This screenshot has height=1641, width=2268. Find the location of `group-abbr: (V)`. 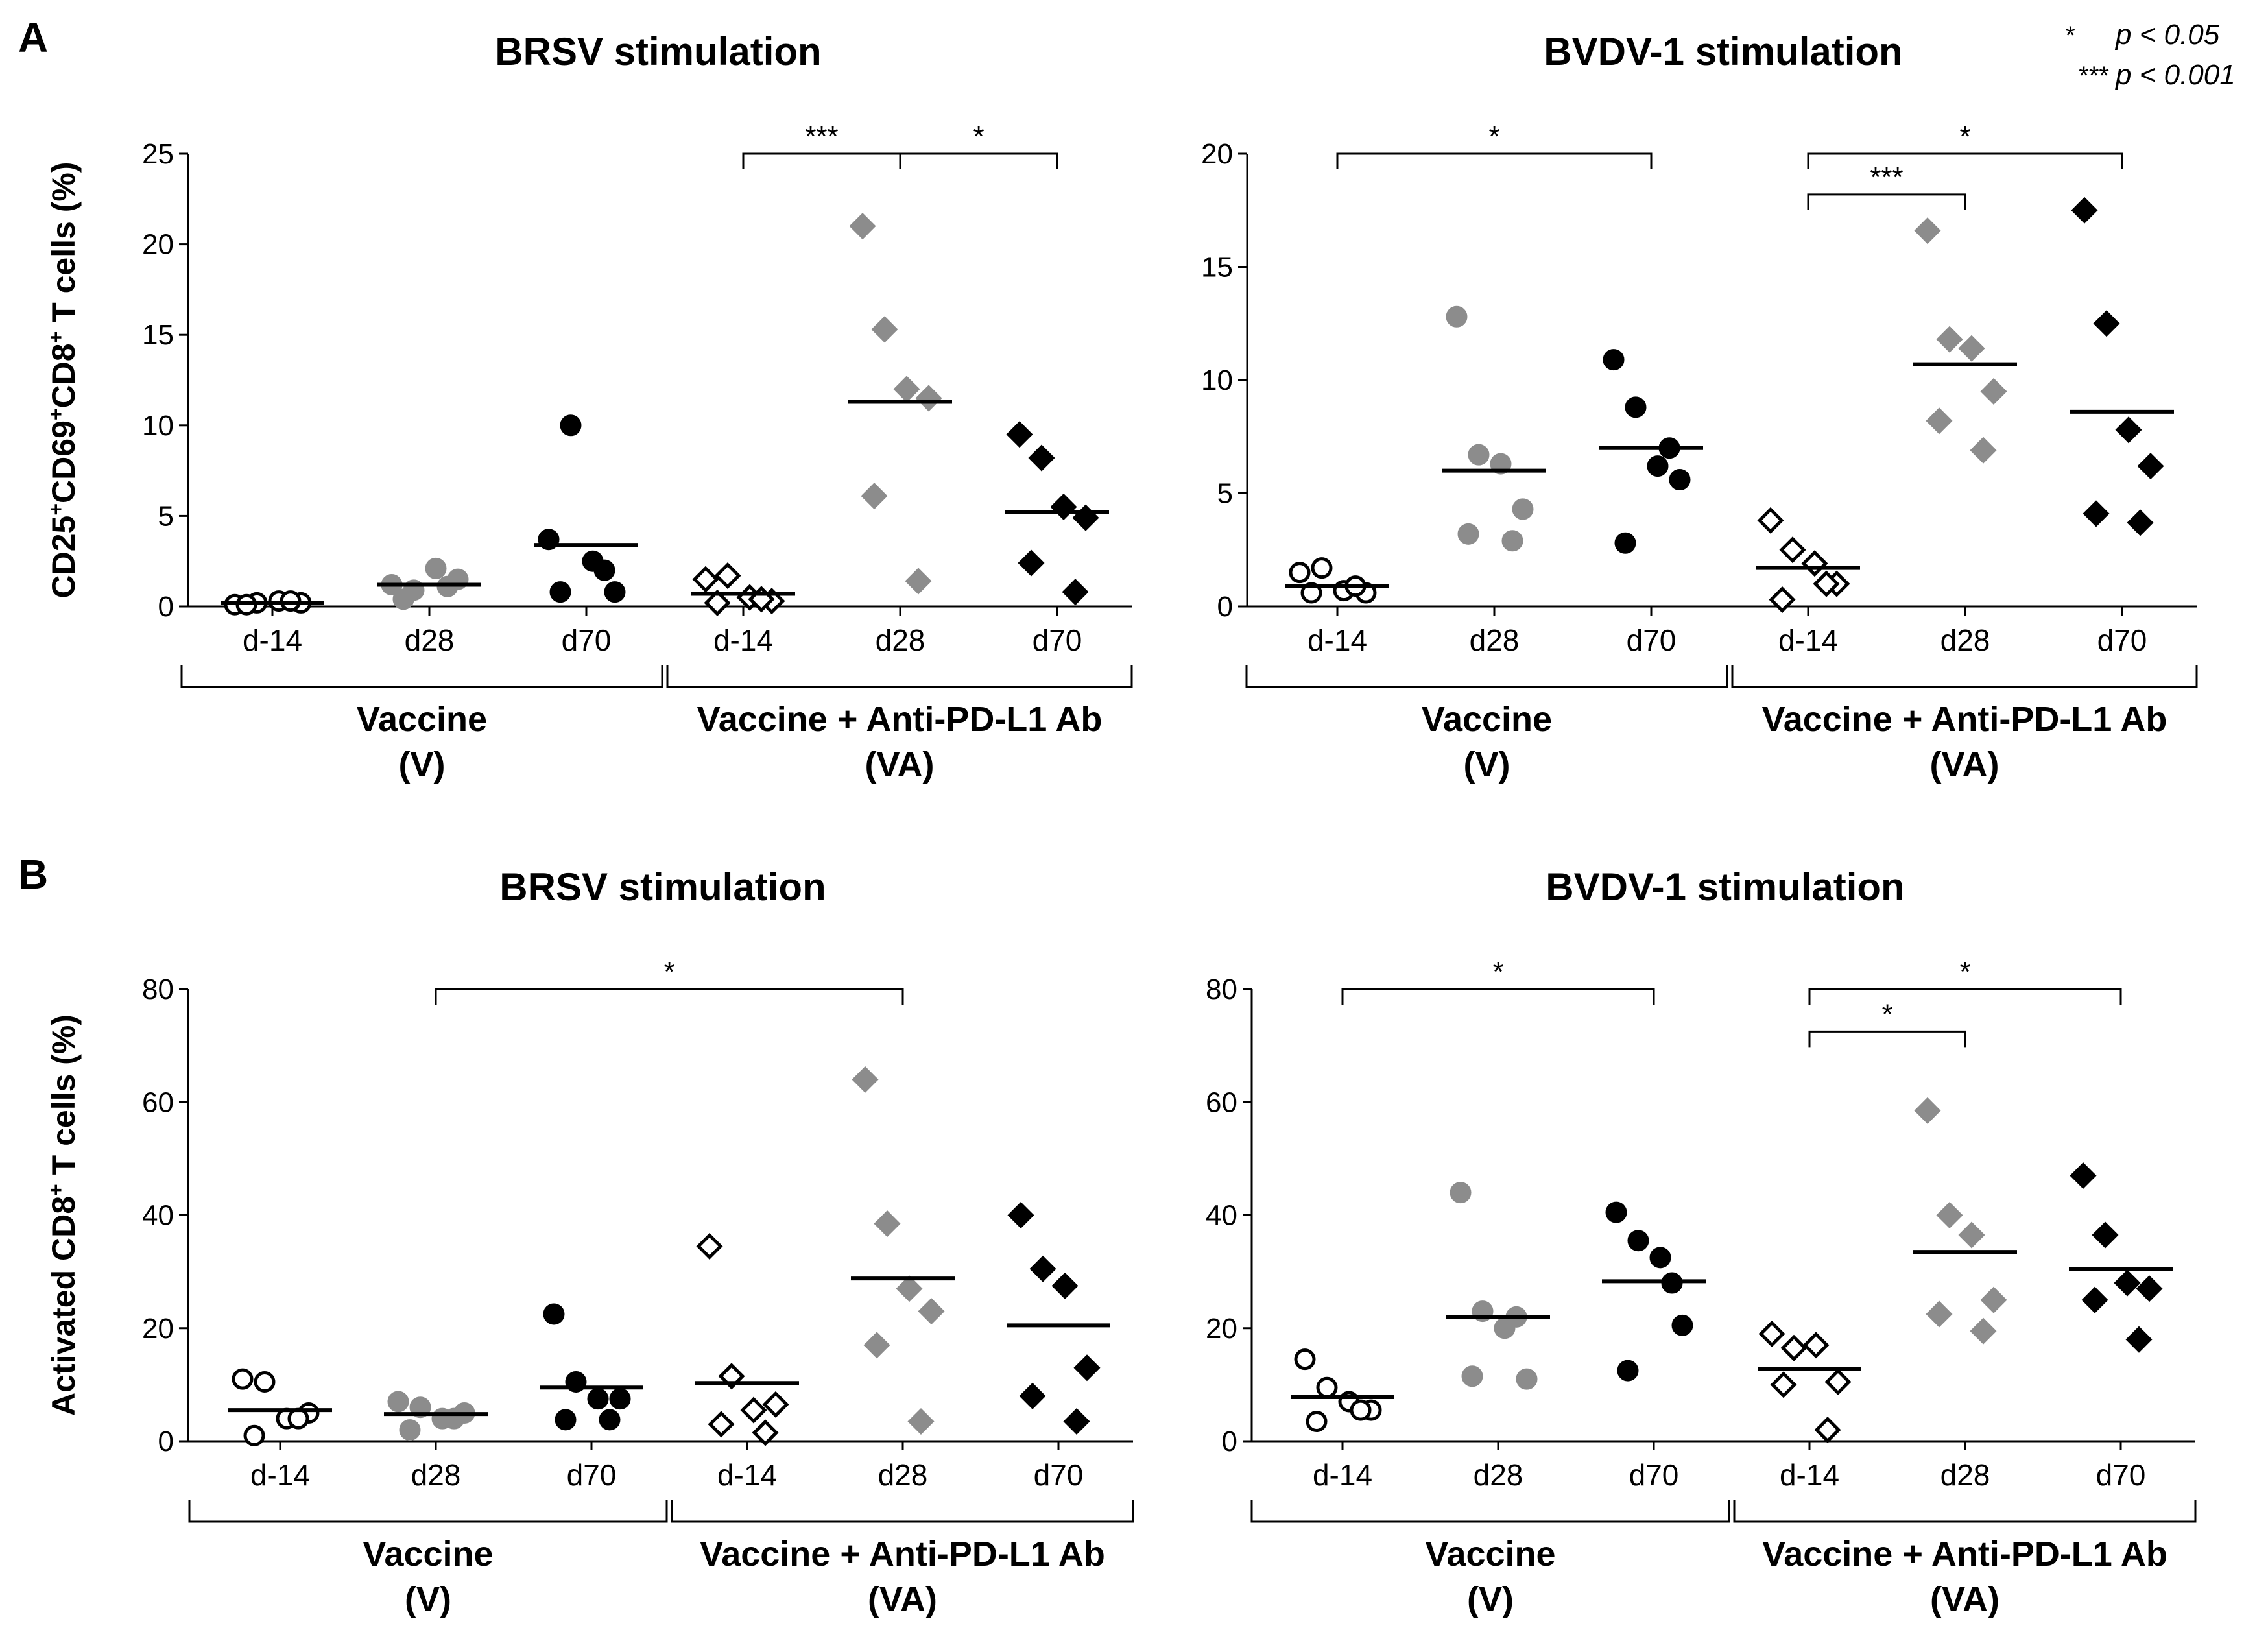

group-abbr: (V) is located at coordinates (1490, 1600).